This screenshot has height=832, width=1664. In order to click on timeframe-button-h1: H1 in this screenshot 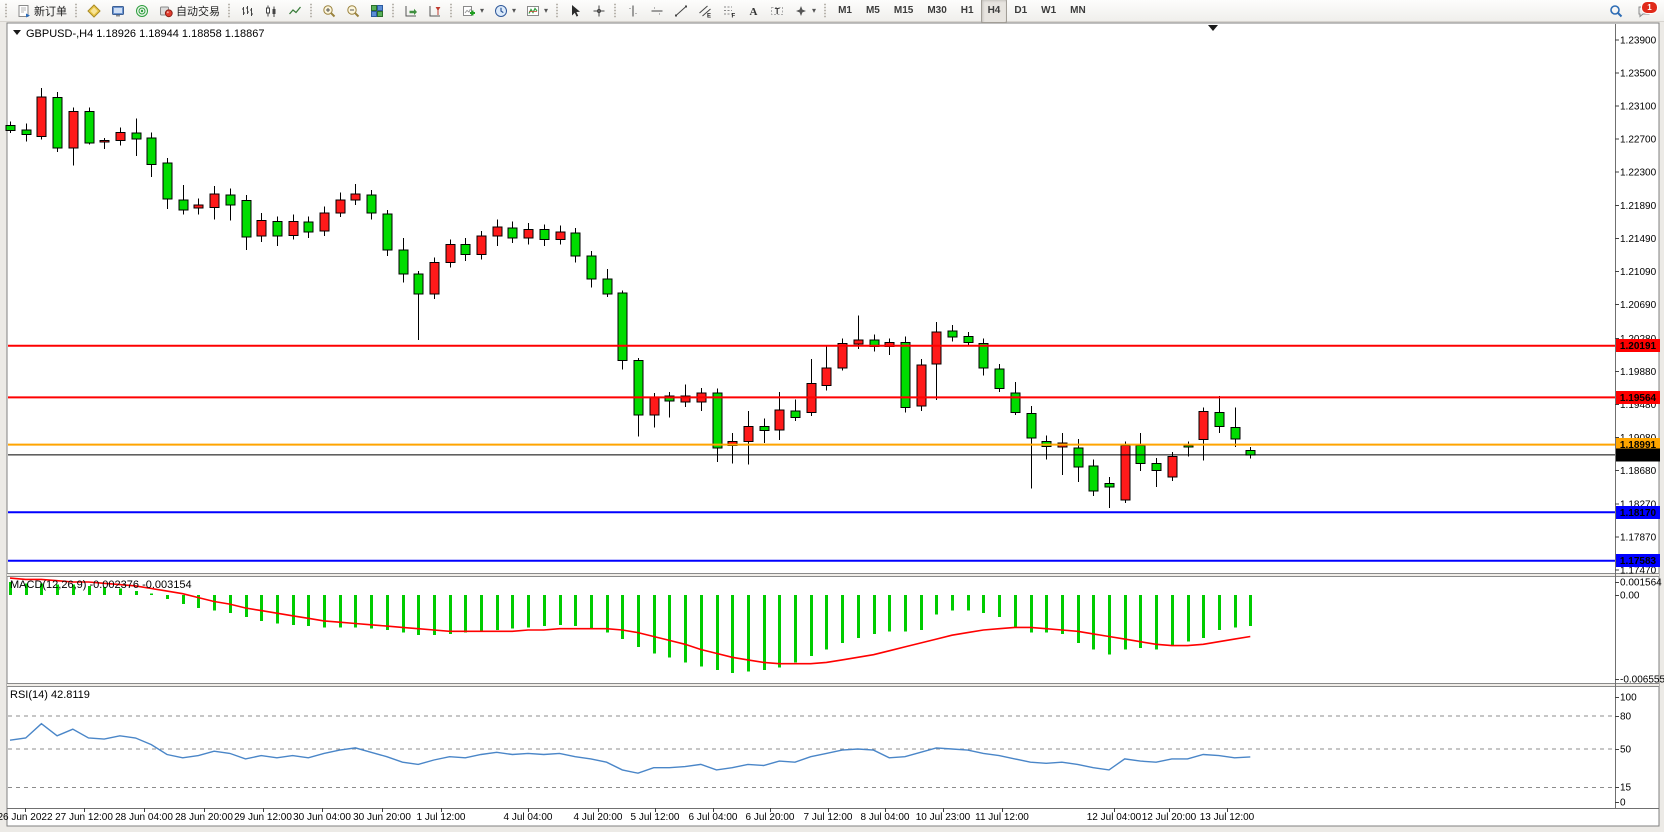, I will do `click(967, 10)`.